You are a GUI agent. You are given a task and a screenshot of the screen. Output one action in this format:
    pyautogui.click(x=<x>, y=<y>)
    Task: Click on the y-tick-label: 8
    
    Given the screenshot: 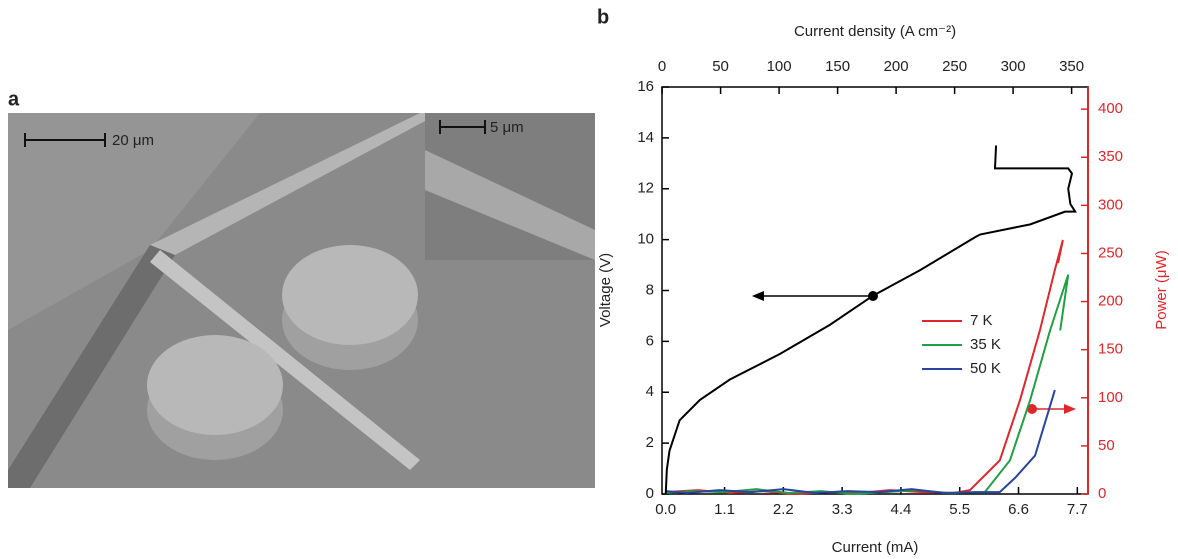 What is the action you would take?
    pyautogui.click(x=650, y=289)
    